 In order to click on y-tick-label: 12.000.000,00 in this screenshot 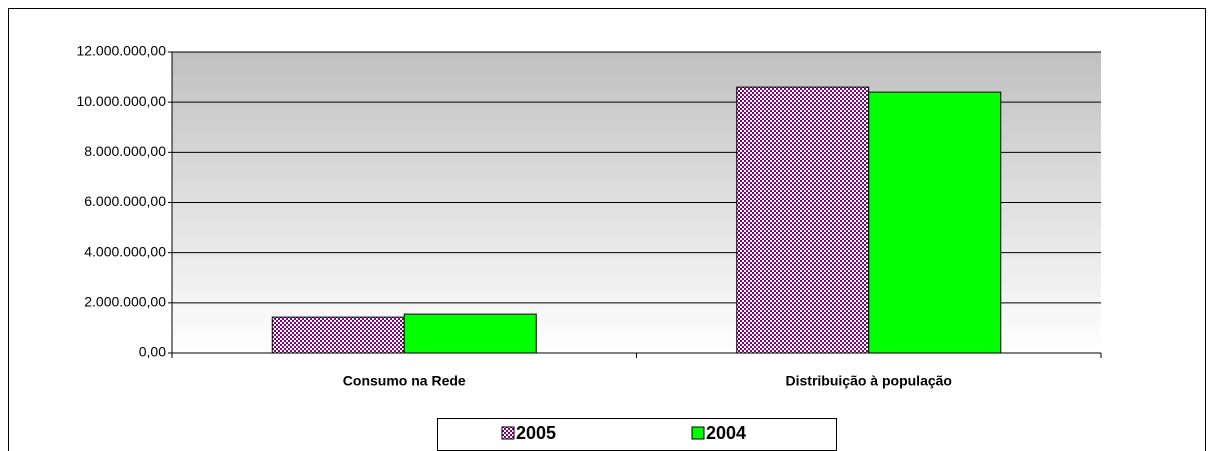, I will do `click(121, 51)`.